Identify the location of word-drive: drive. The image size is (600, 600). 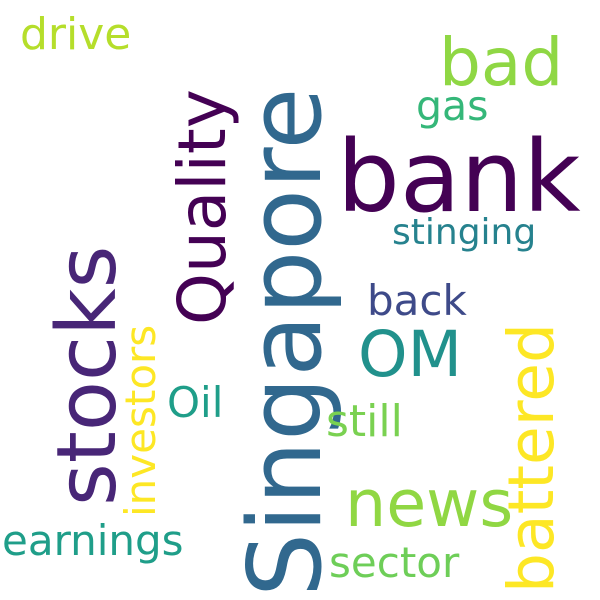
(76, 34).